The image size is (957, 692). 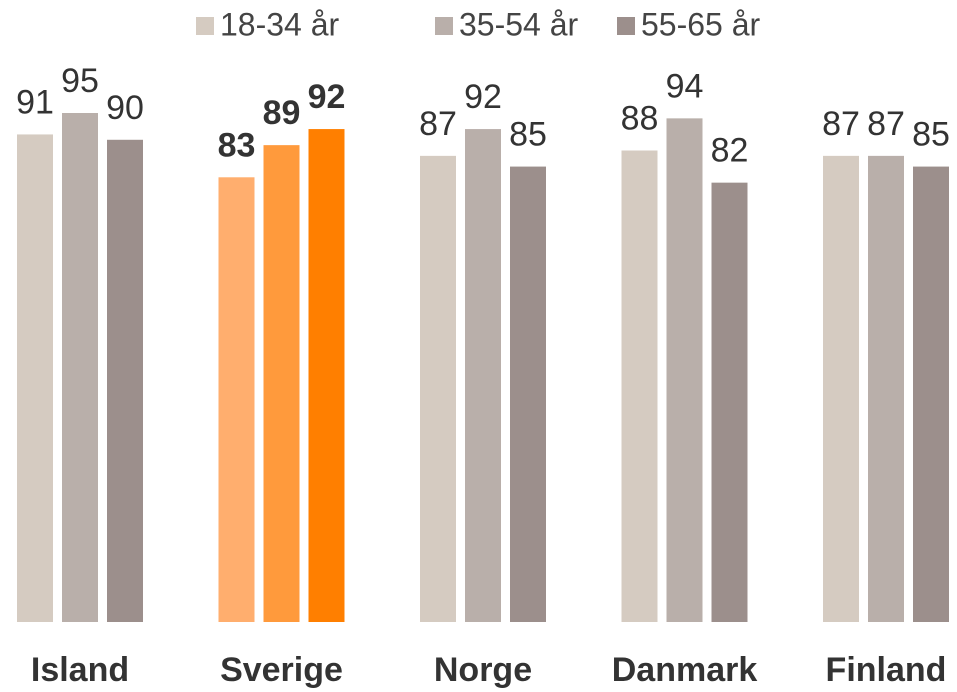 I want to click on value-label: 89, so click(x=282, y=113).